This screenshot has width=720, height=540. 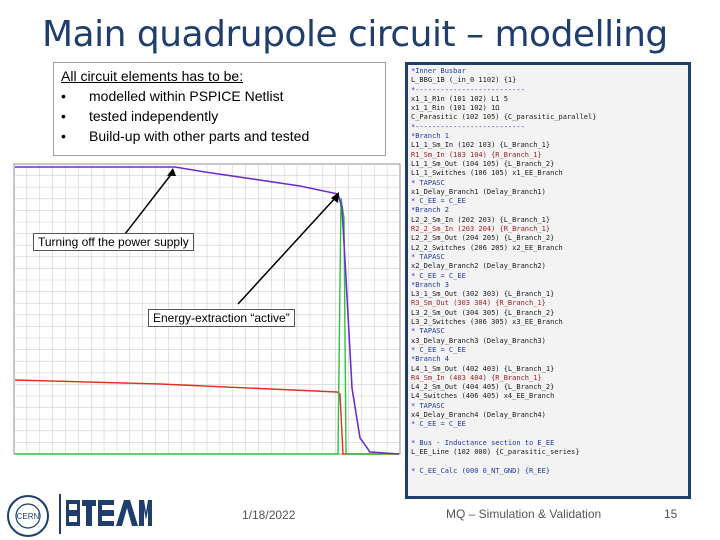 I want to click on netlist-line: L3_2_Switches (306 305) x3_EE_Branch, so click(x=487, y=322).